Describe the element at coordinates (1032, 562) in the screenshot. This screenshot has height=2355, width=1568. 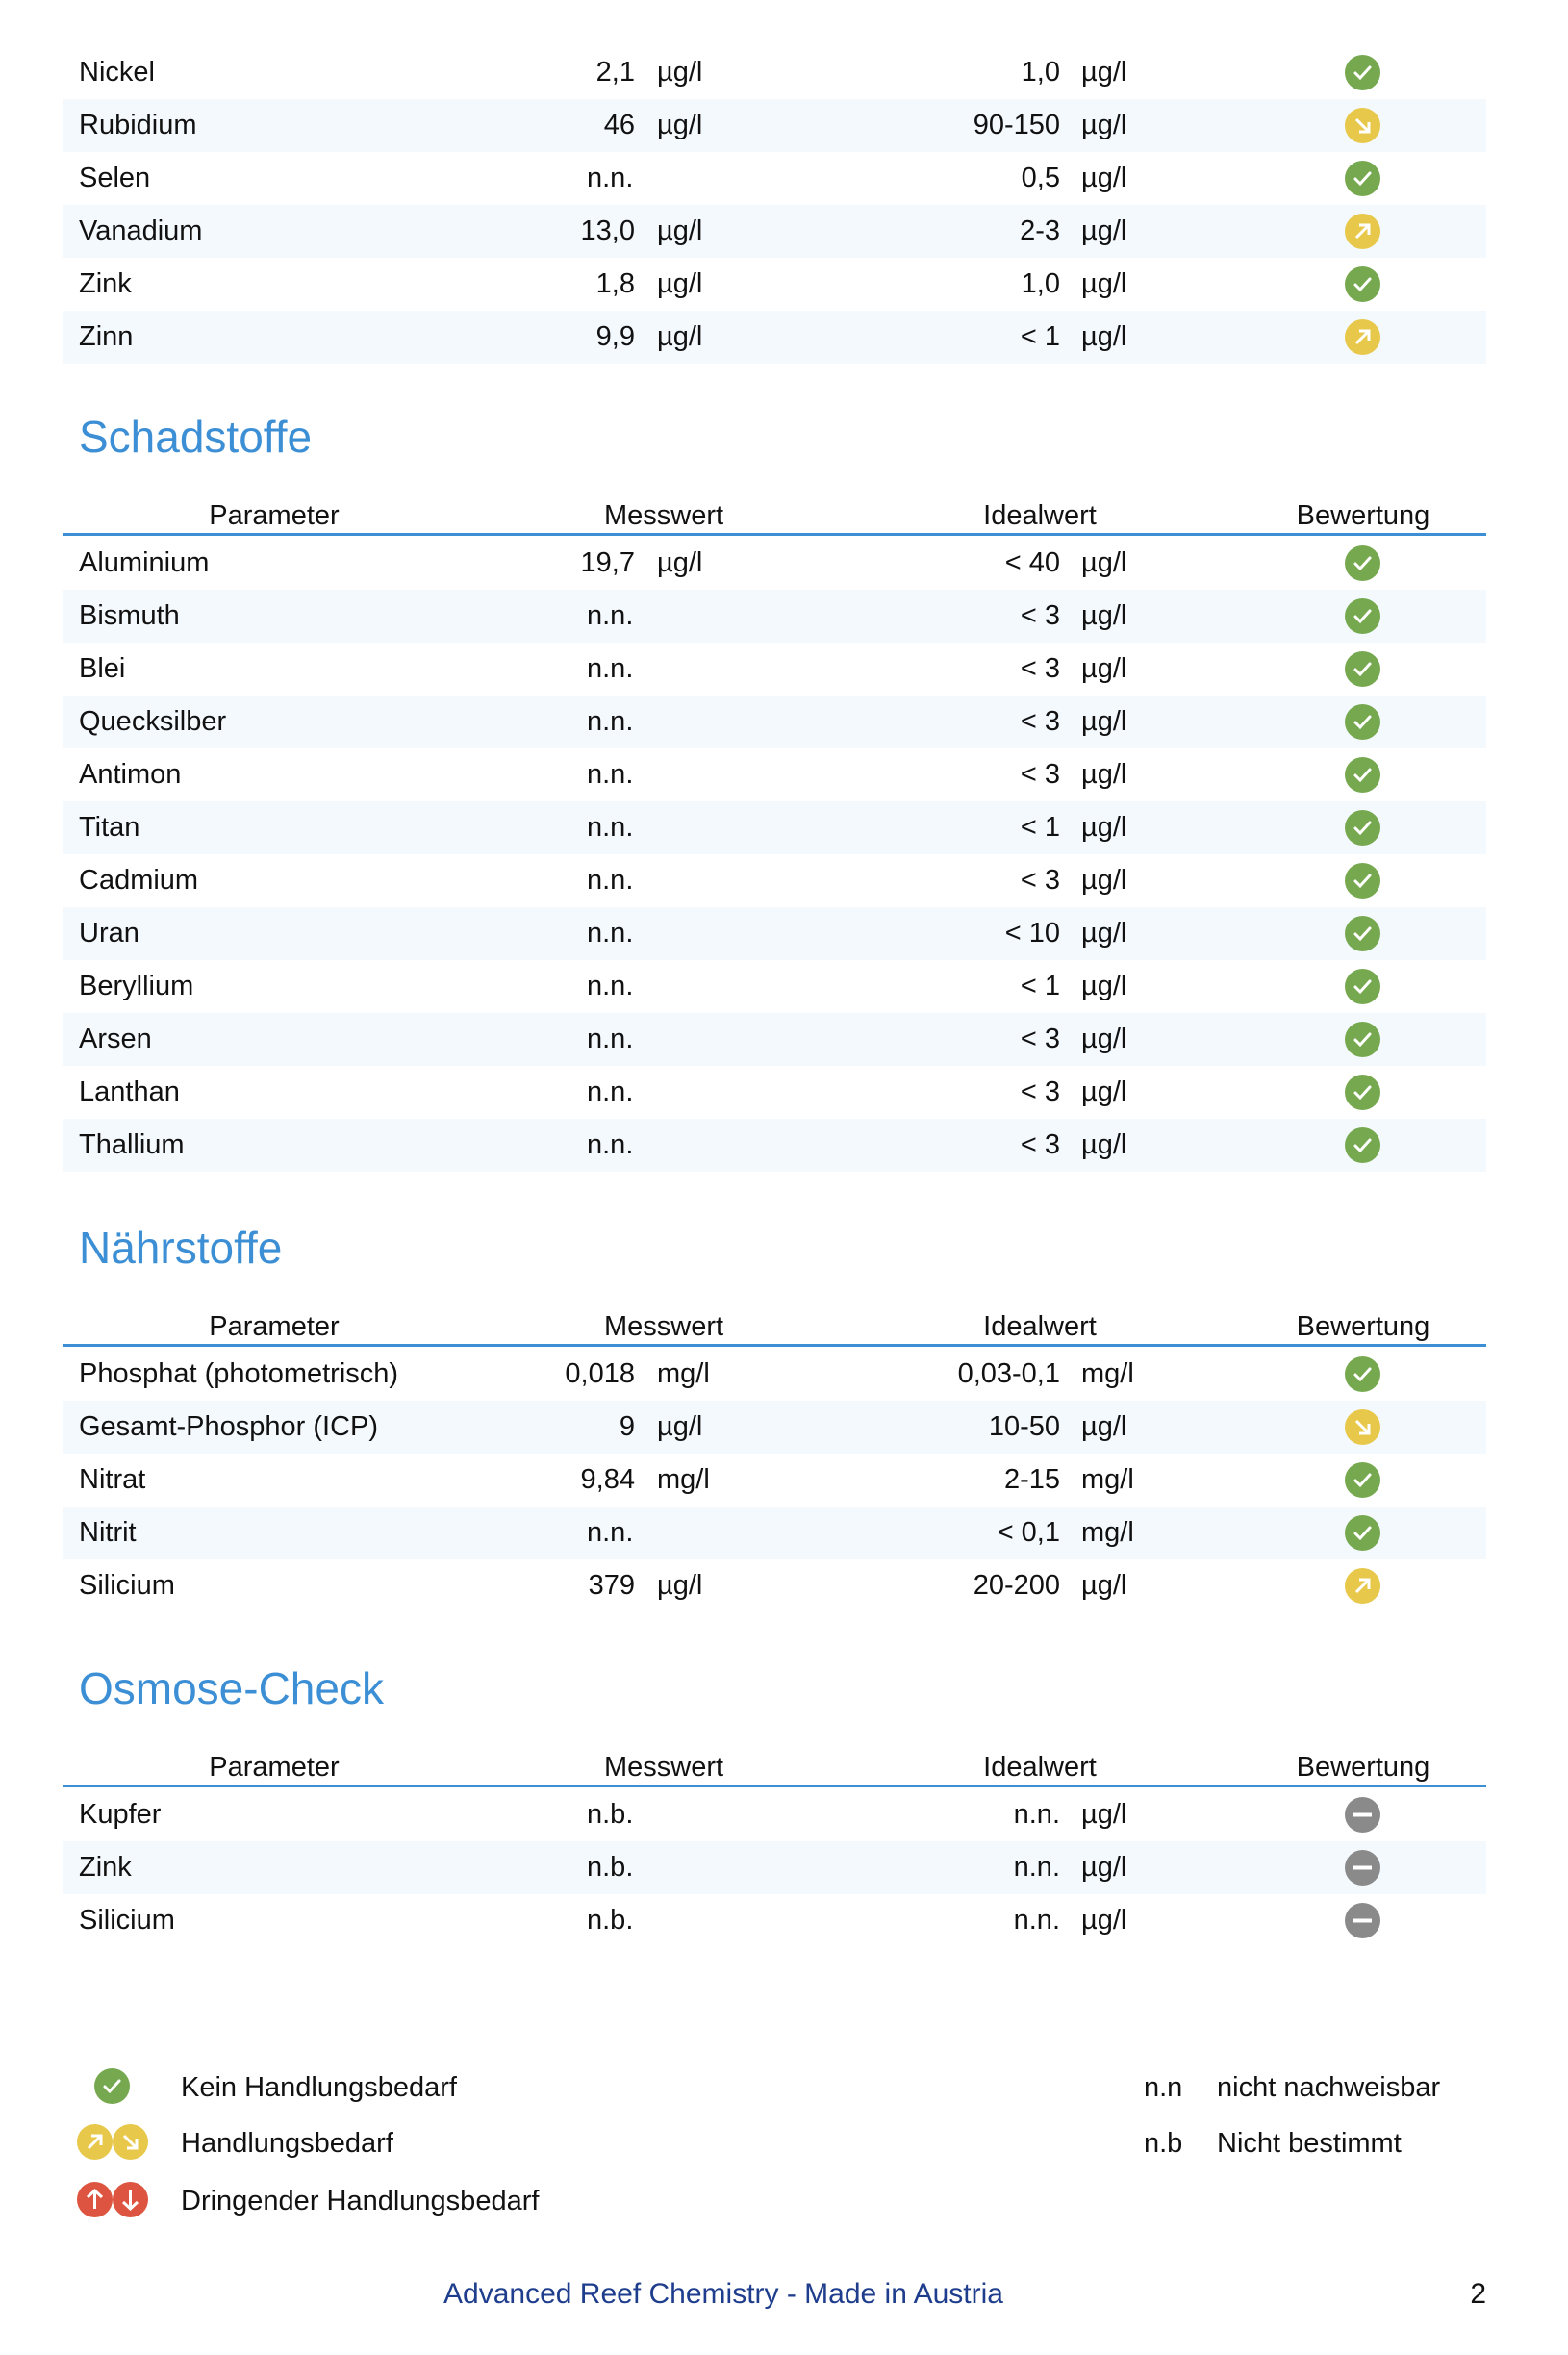
I see `ideal-value: < 40` at that location.